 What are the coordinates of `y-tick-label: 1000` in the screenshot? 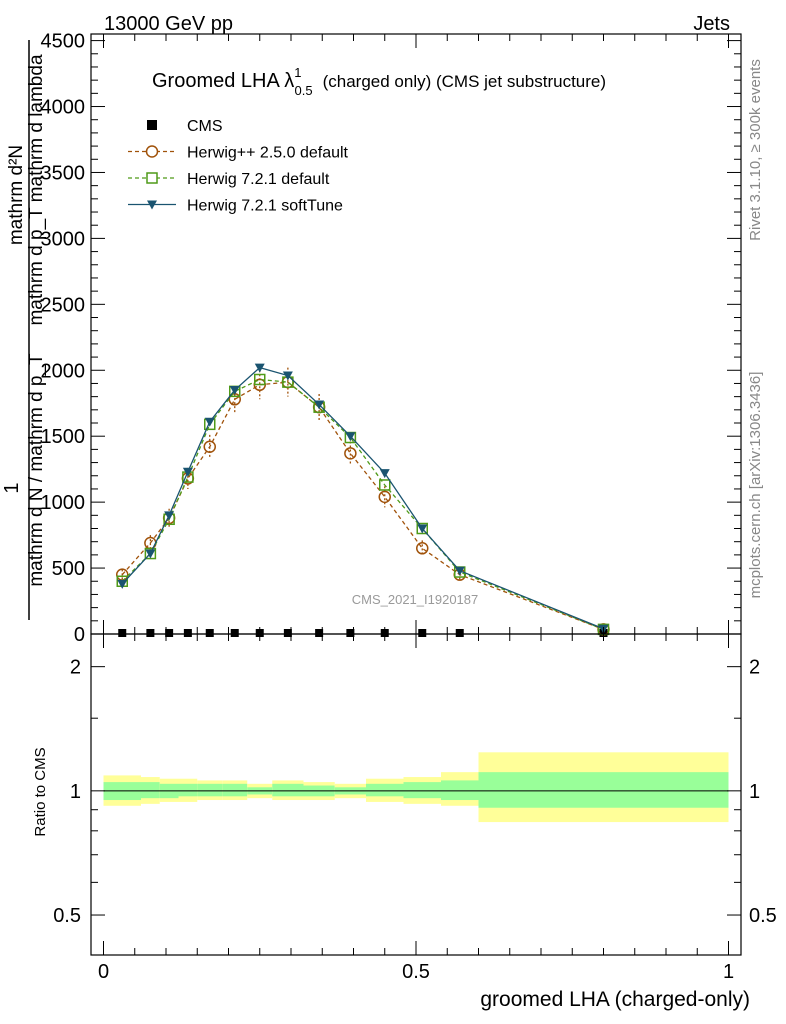 It's located at (63, 503).